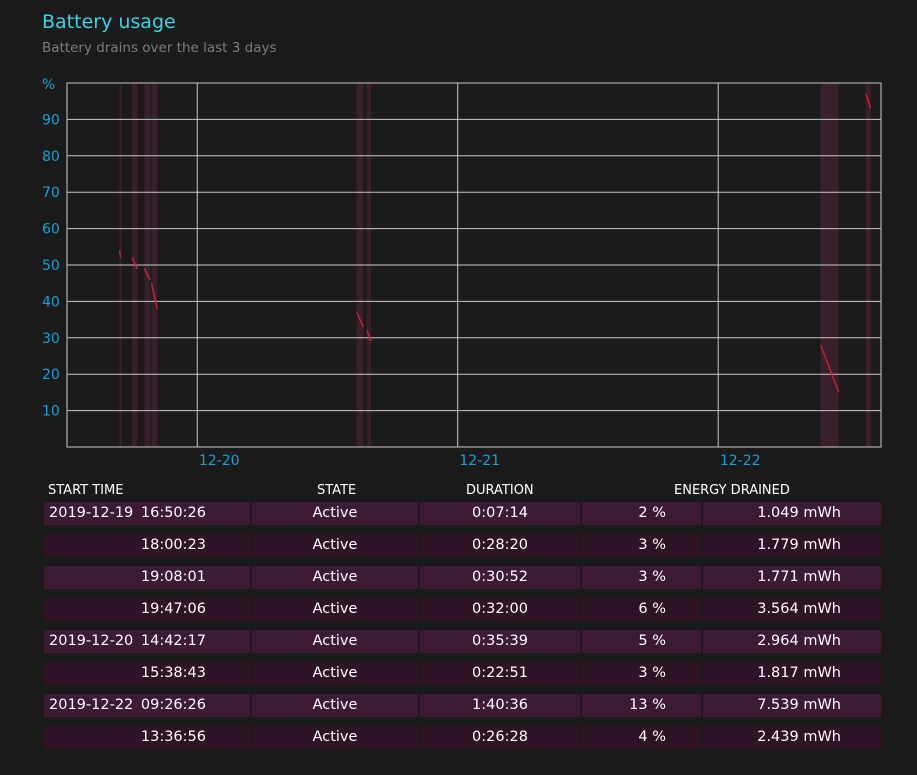  Describe the element at coordinates (647, 705) in the screenshot. I see `percent-value: 13 %` at that location.